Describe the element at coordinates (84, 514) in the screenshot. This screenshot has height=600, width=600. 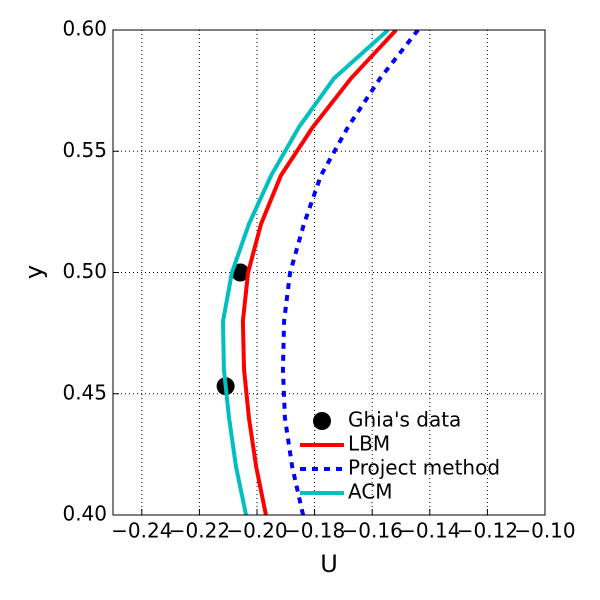
I see `y-tick-label: 0.40` at that location.